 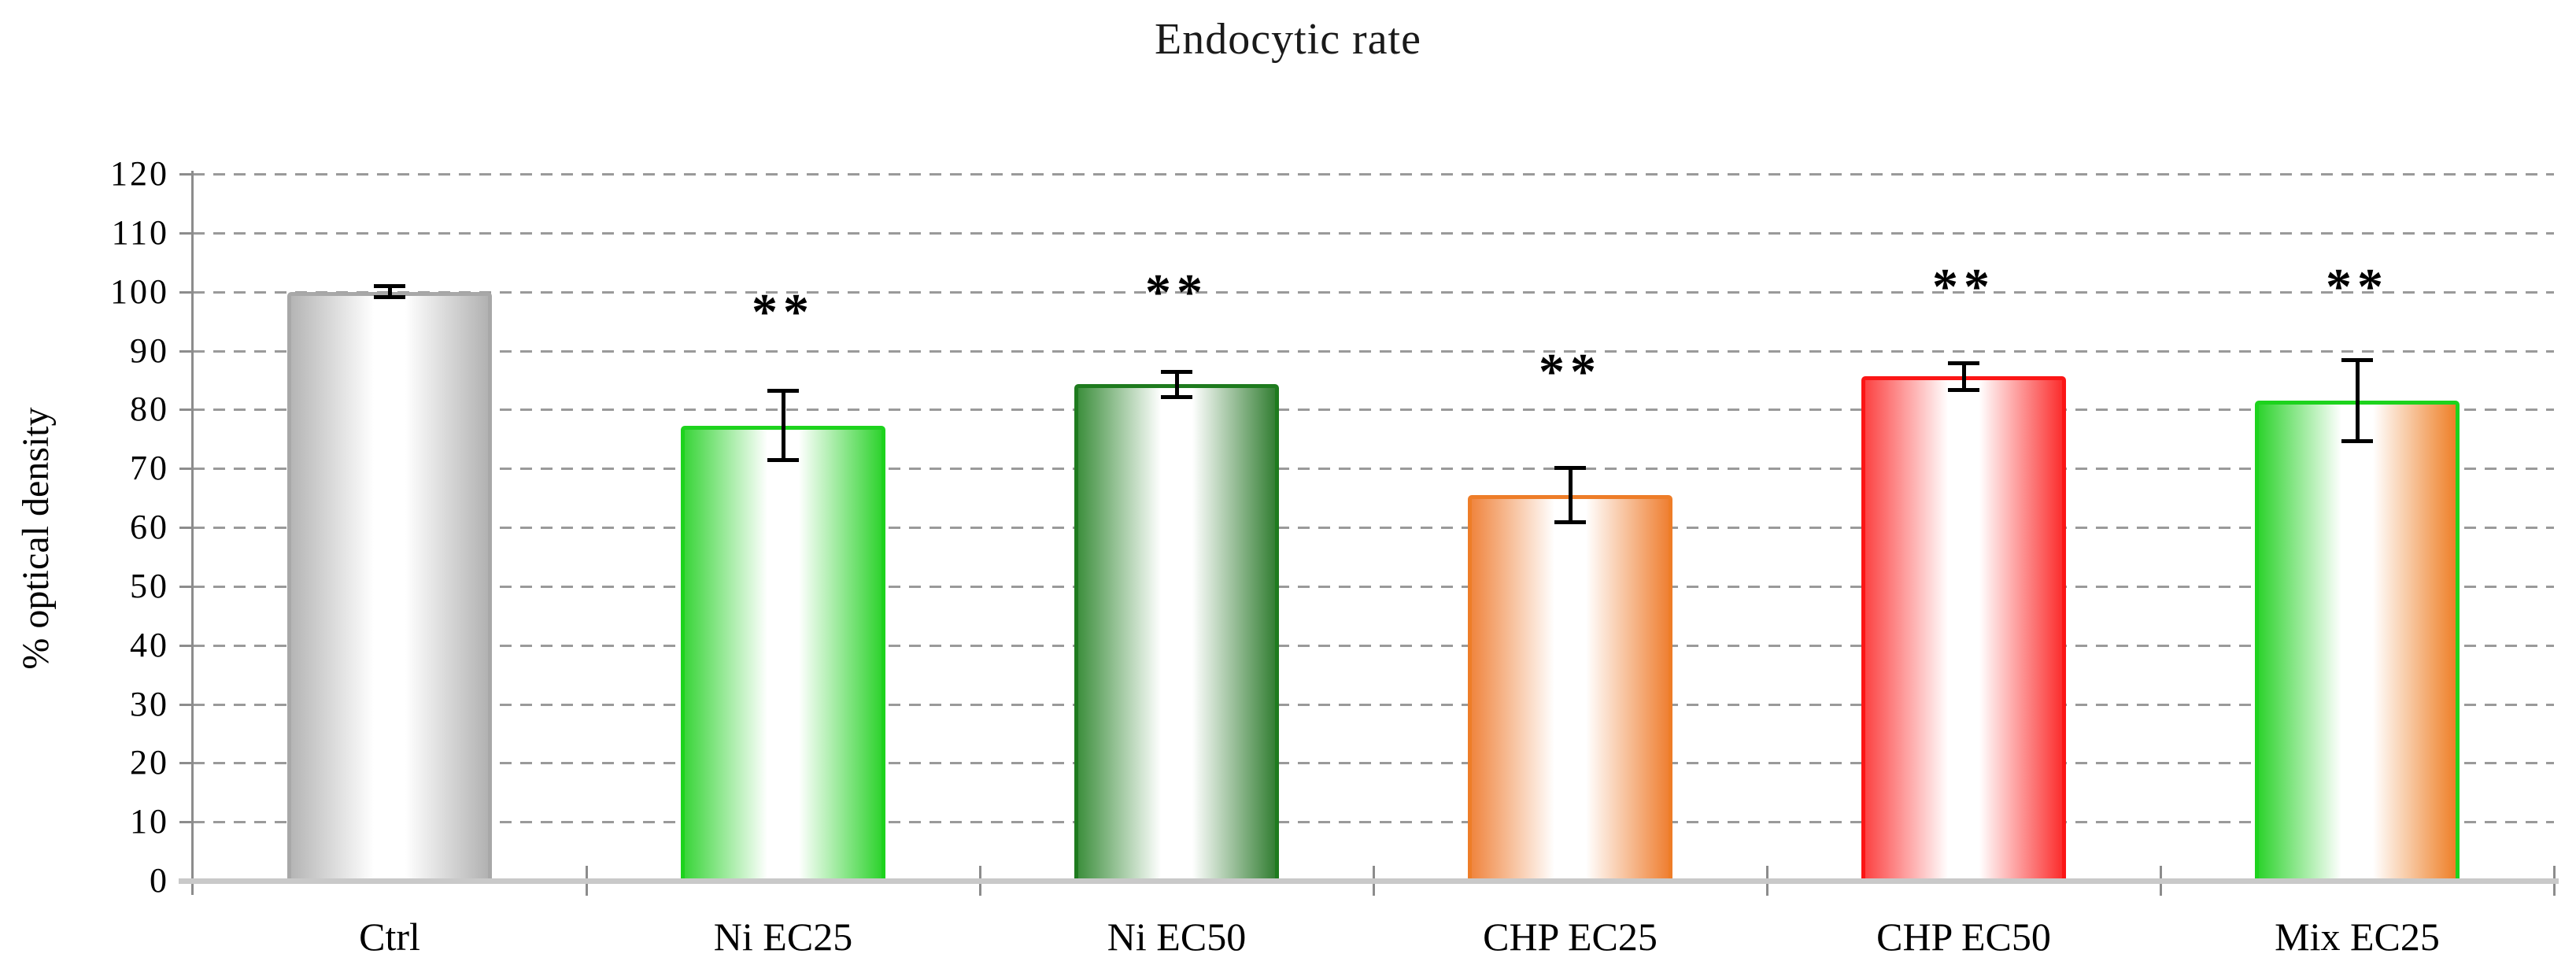 What do you see at coordinates (1570, 937) in the screenshot?
I see `x-category-label-chp-ec25: CHP EC25` at bounding box center [1570, 937].